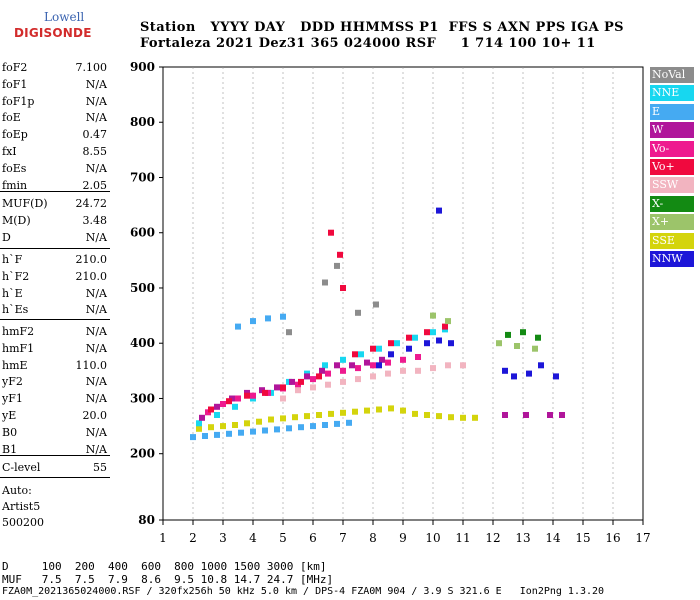 The width and height of the screenshot is (700, 600). I want to click on digisonde-logo: Lowell DIGISONDE, so click(47, 22).